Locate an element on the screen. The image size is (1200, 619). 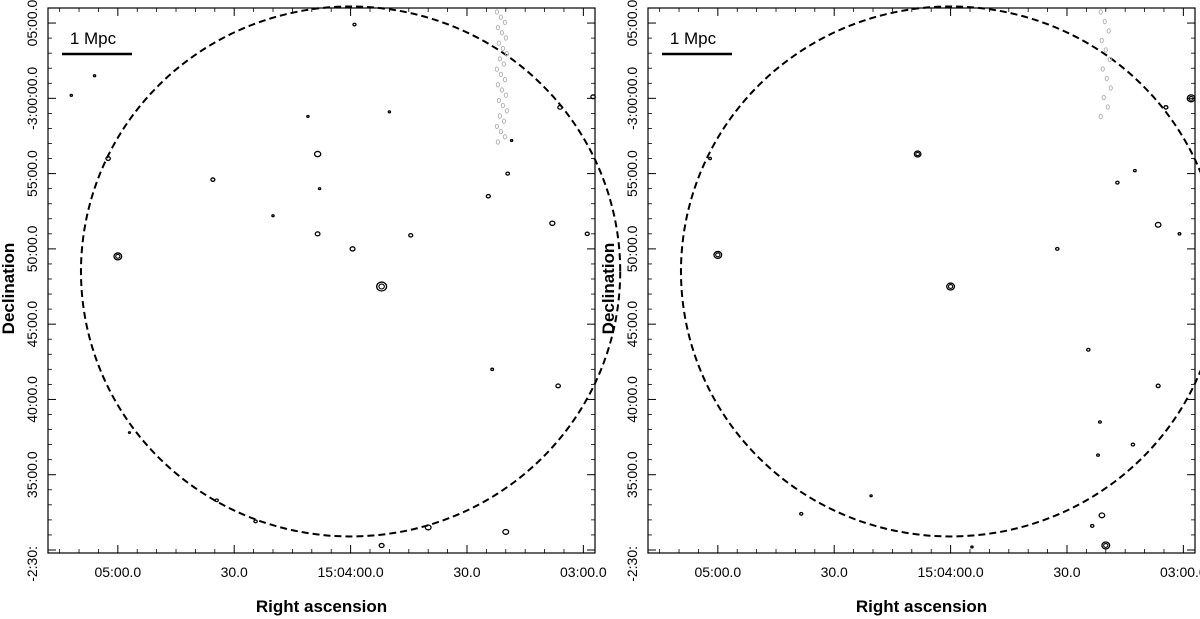
y-tick-label: 40:00.0 is located at coordinates (632, 399).